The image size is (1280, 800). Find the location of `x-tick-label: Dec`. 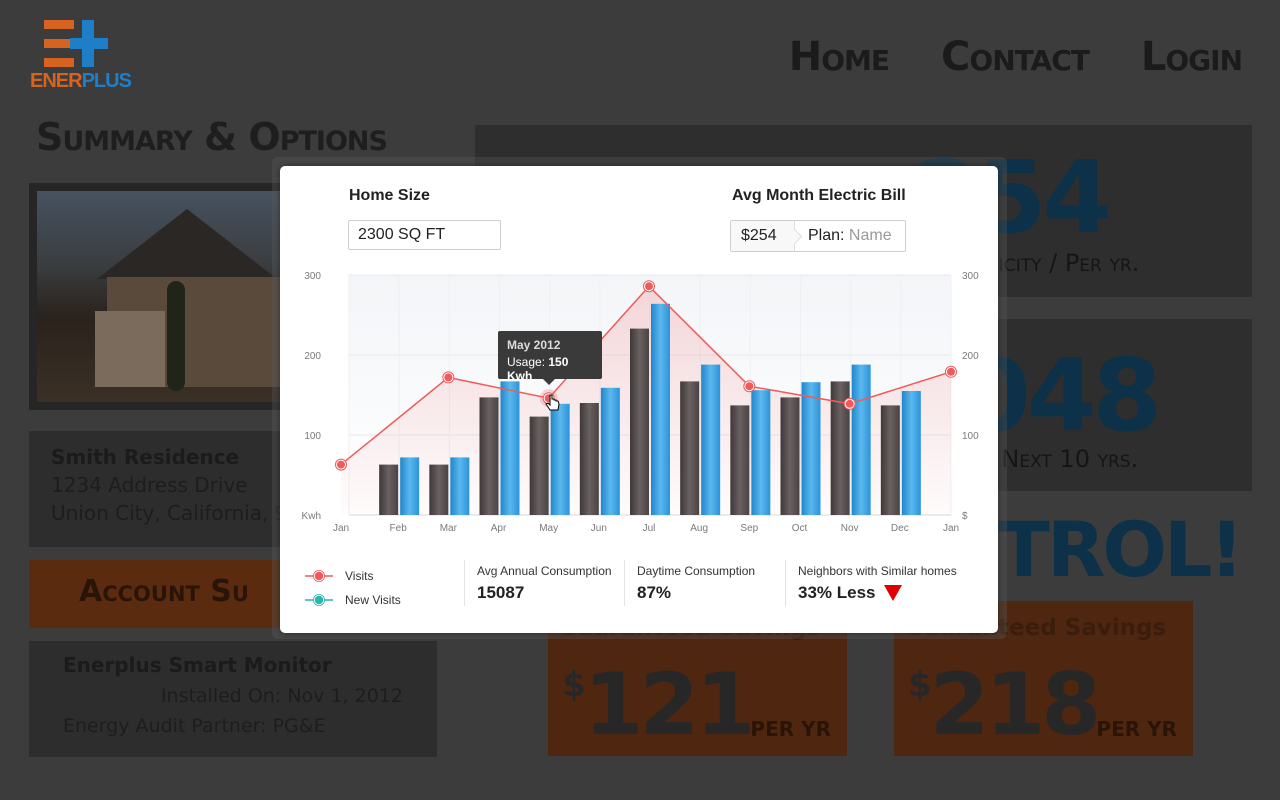

x-tick-label: Dec is located at coordinates (900, 528).